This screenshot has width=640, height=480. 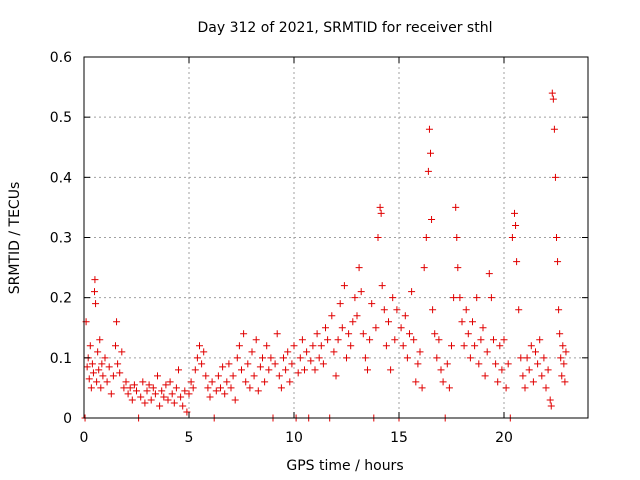 What do you see at coordinates (61, 178) in the screenshot?
I see `y-tick-label: 0.4` at bounding box center [61, 178].